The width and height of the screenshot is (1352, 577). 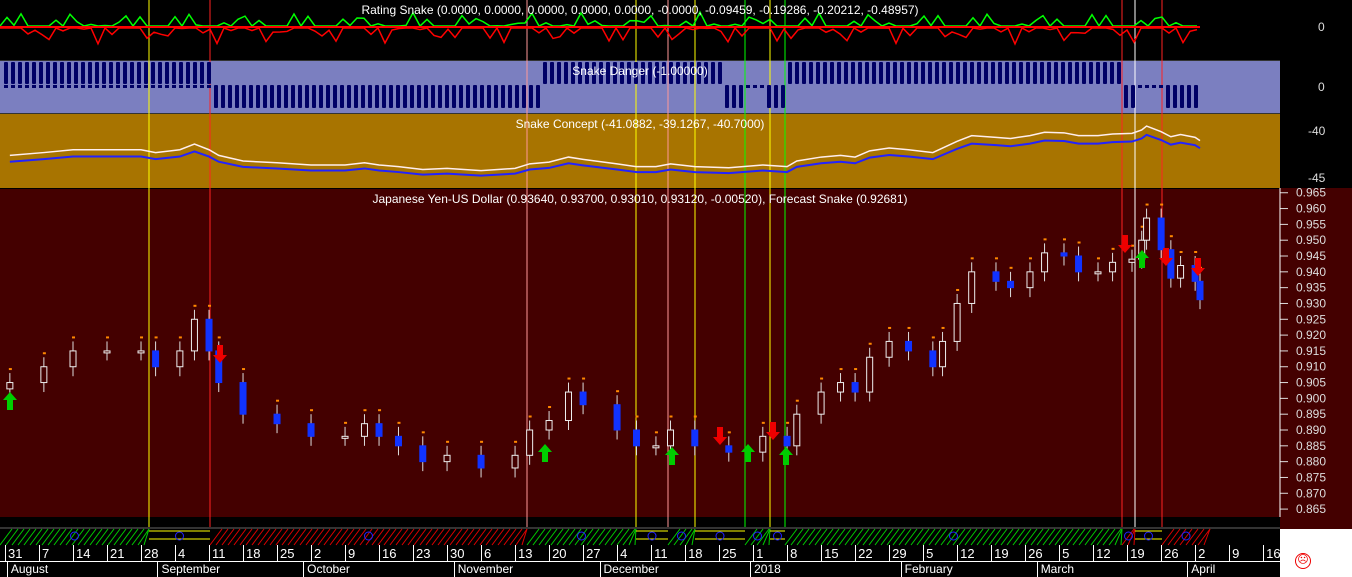 What do you see at coordinates (966, 553) in the screenshot?
I see `x-day-label: 12` at bounding box center [966, 553].